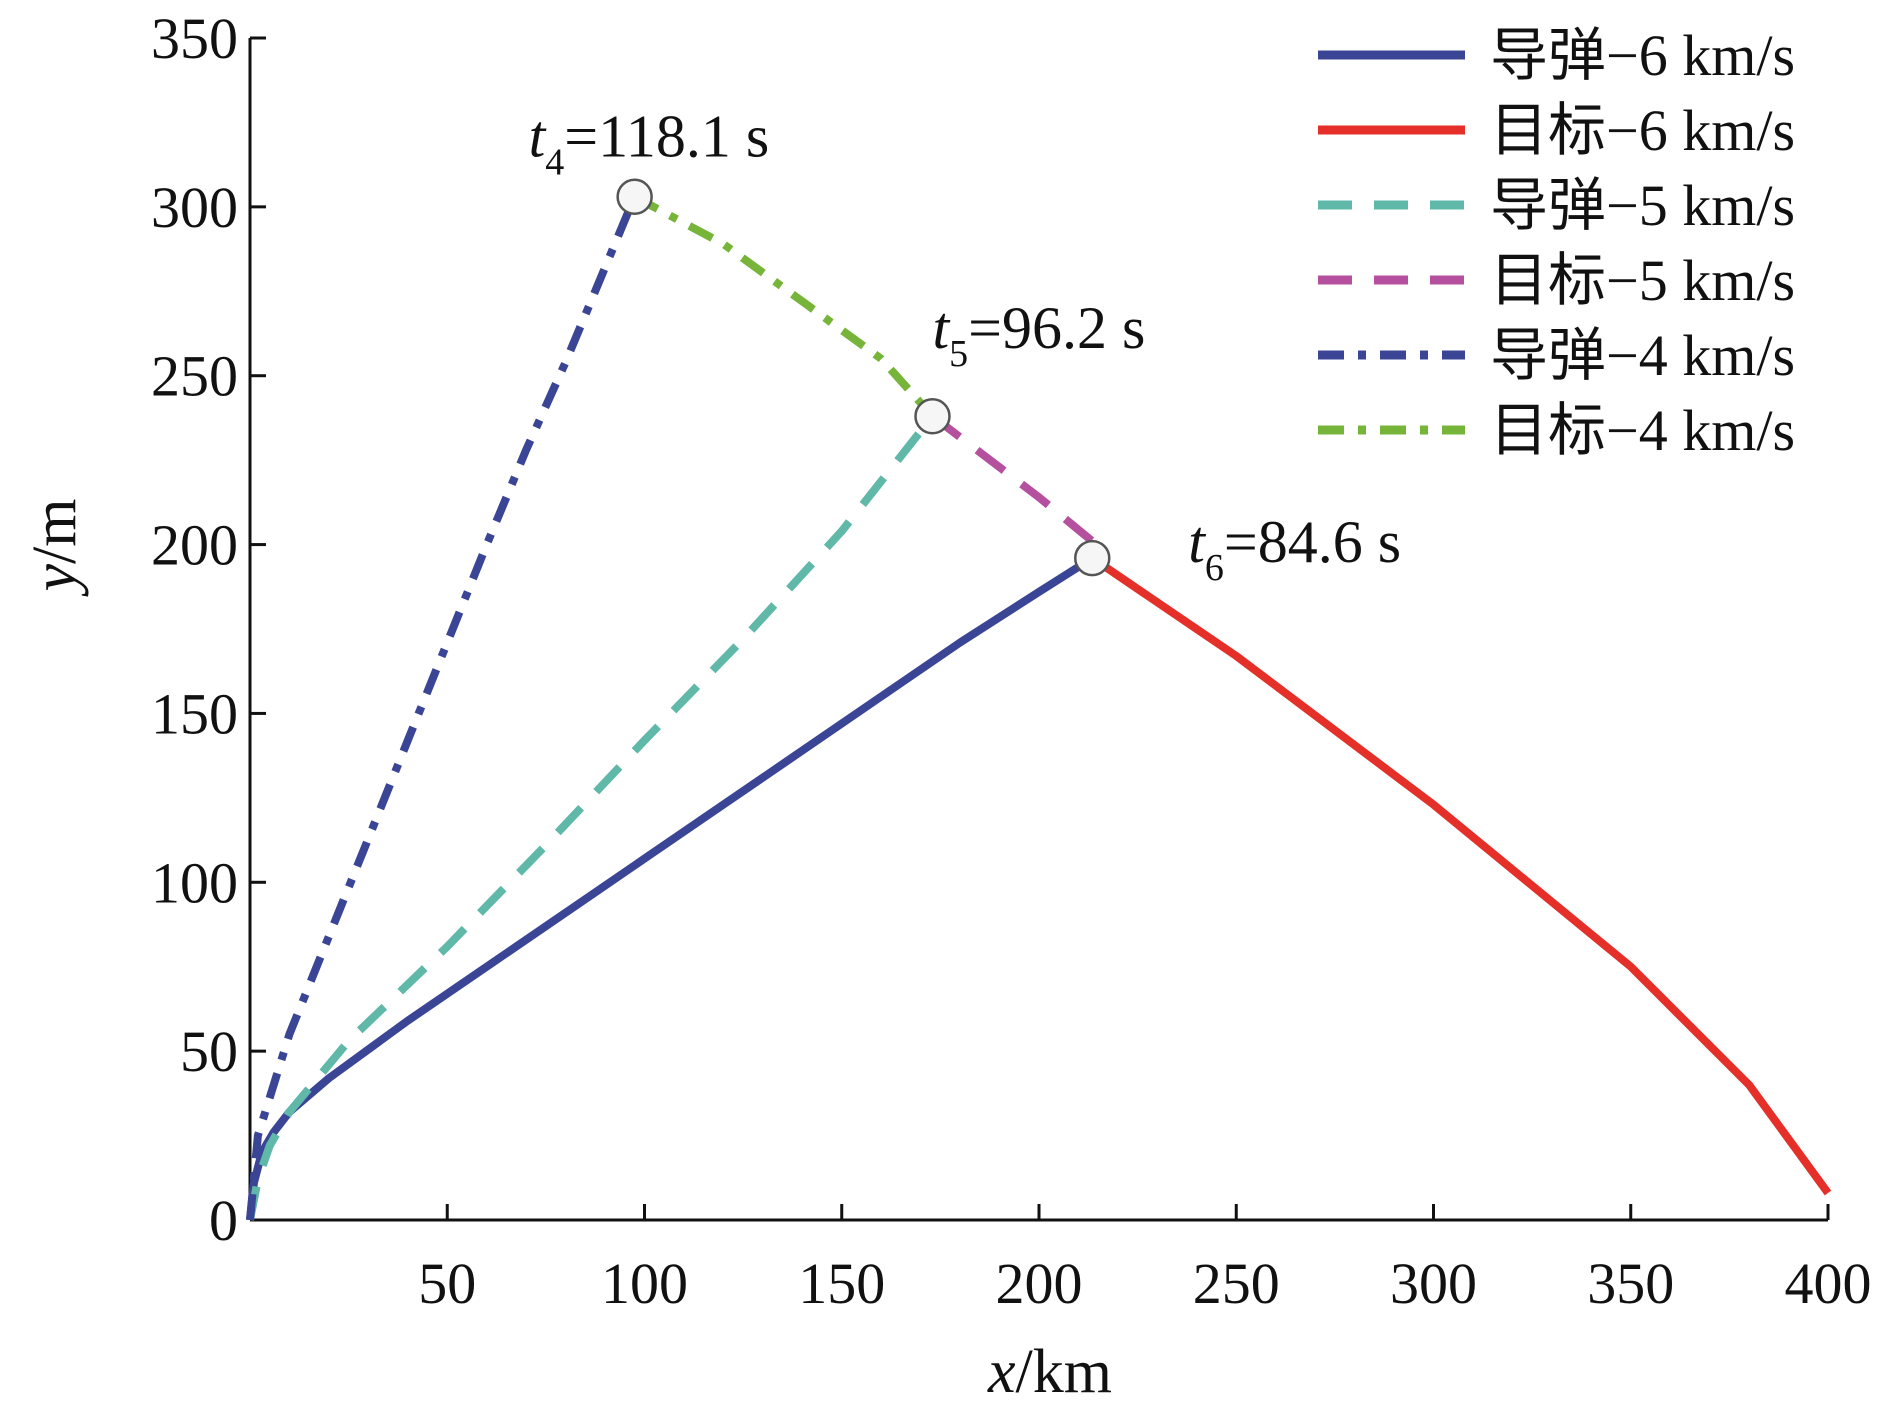  What do you see at coordinates (644, 1283) in the screenshot?
I see `x-tick-label: 100` at bounding box center [644, 1283].